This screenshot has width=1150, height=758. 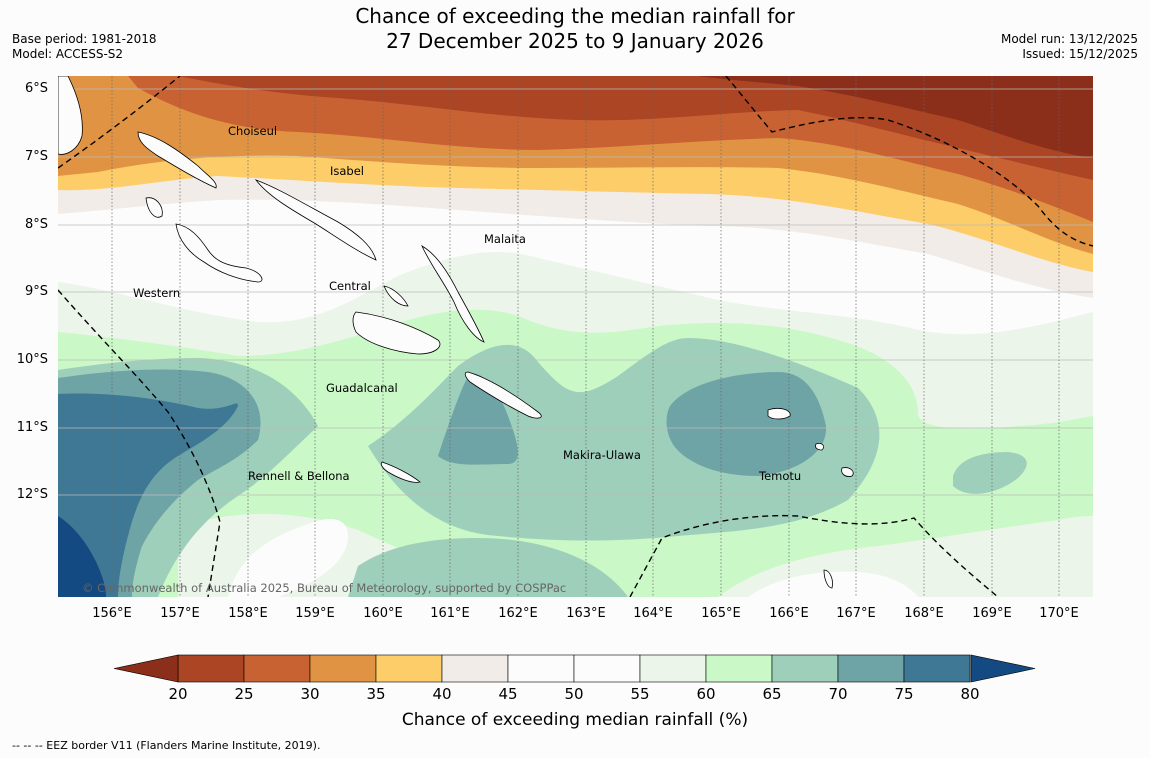 I want to click on colorbar-tick-25: 25, so click(x=244, y=694).